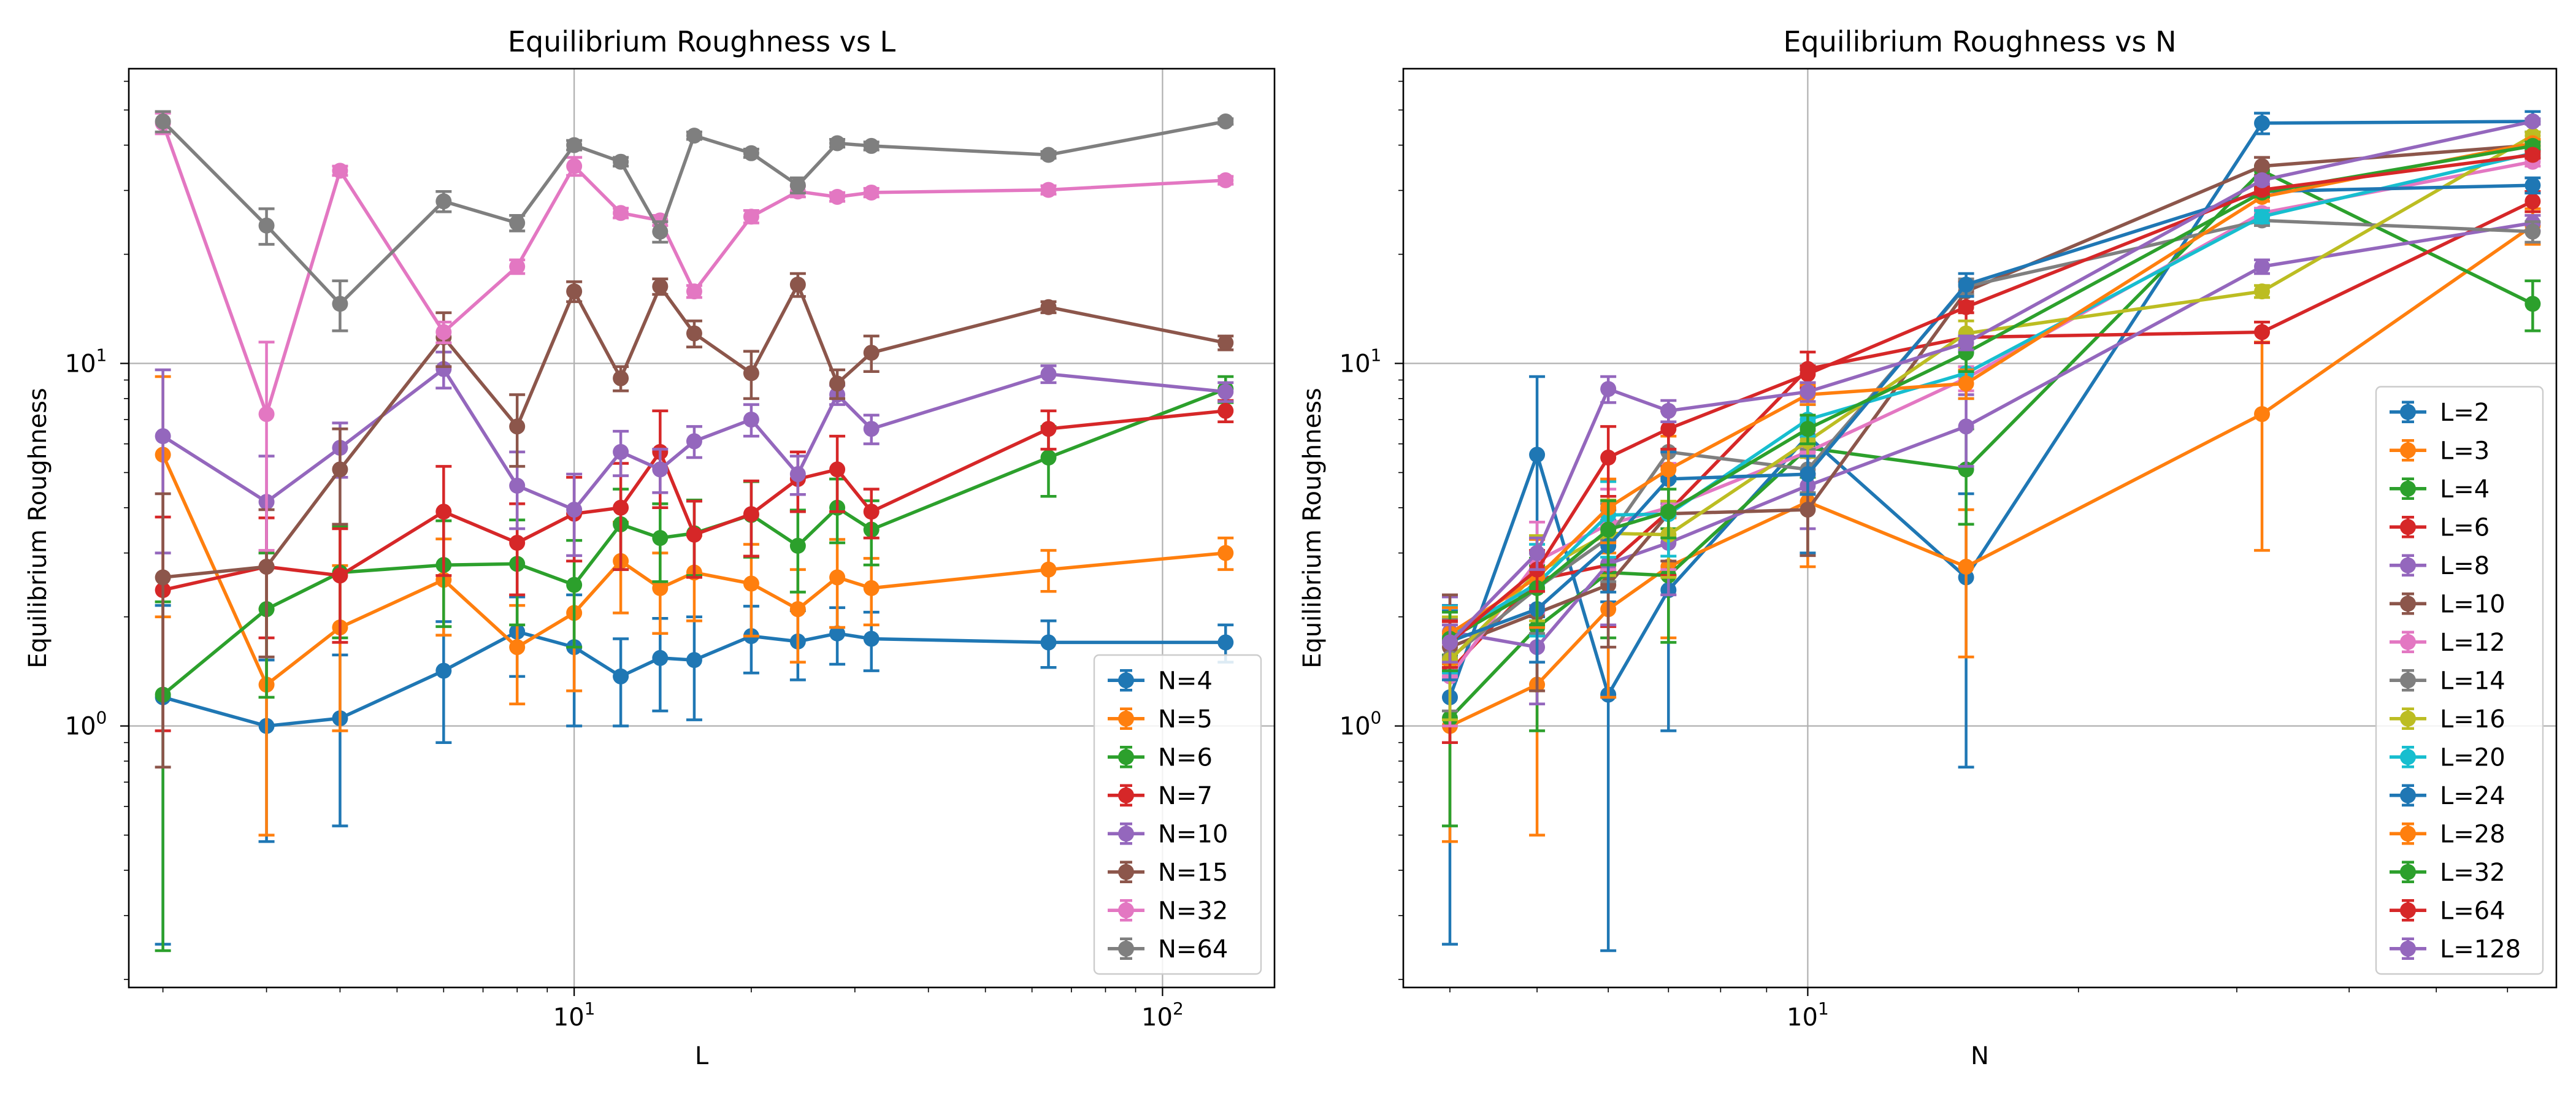 The width and height of the screenshot is (2576, 1104). I want to click on right-chart-legend-entry: L=10, so click(2447, 604).